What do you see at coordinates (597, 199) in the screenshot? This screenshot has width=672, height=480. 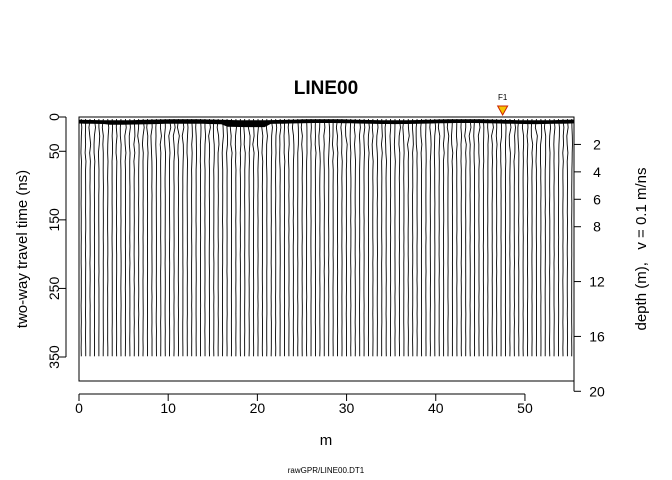 I see `depth-tick-label: 6` at bounding box center [597, 199].